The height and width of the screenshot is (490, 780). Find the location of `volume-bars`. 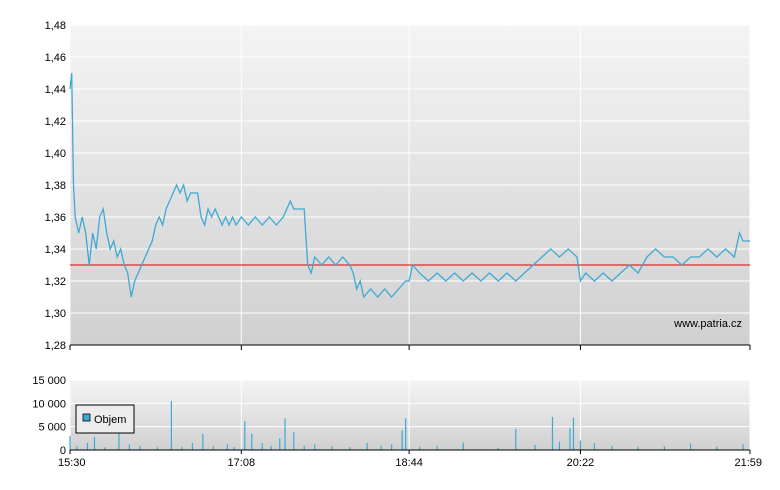

volume-bars is located at coordinates (406, 425).